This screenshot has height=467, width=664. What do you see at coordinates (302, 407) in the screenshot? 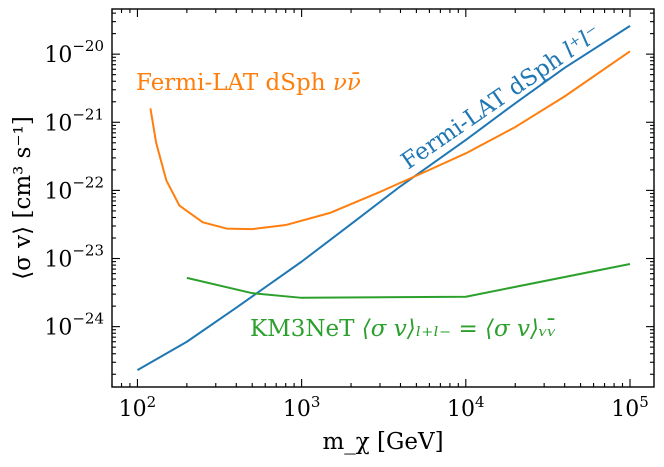
I see `x-tick-label: 10³` at bounding box center [302, 407].